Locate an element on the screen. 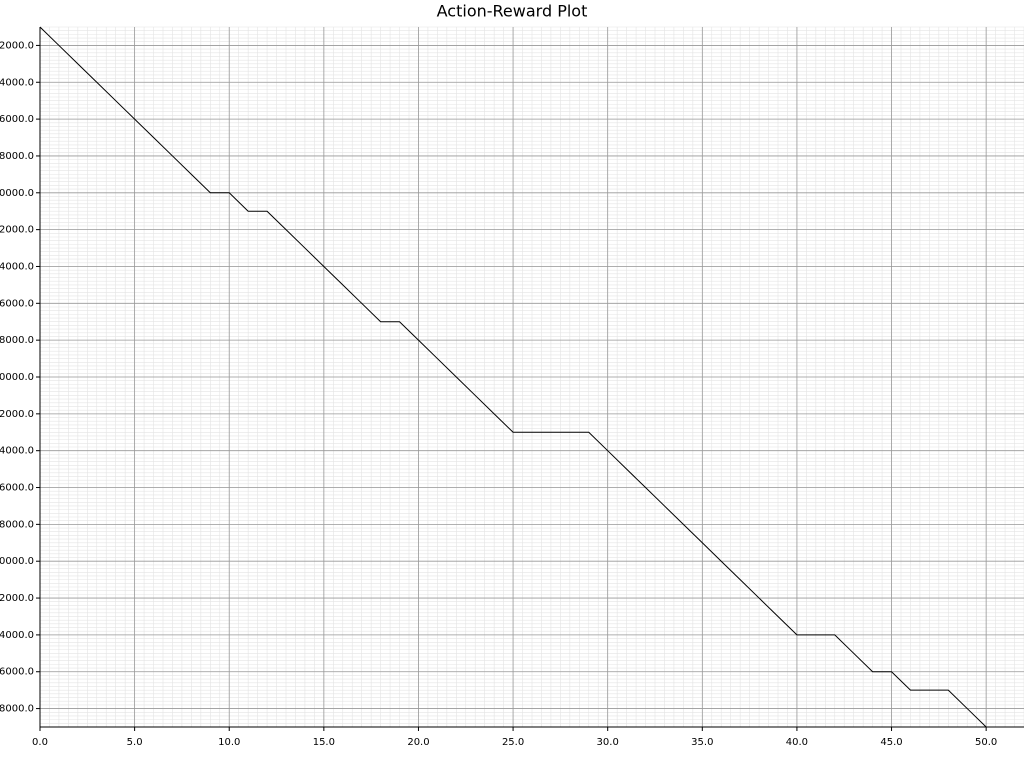 This screenshot has height=768, width=1024. y-tick-label: -8000.0 is located at coordinates (17, 156).